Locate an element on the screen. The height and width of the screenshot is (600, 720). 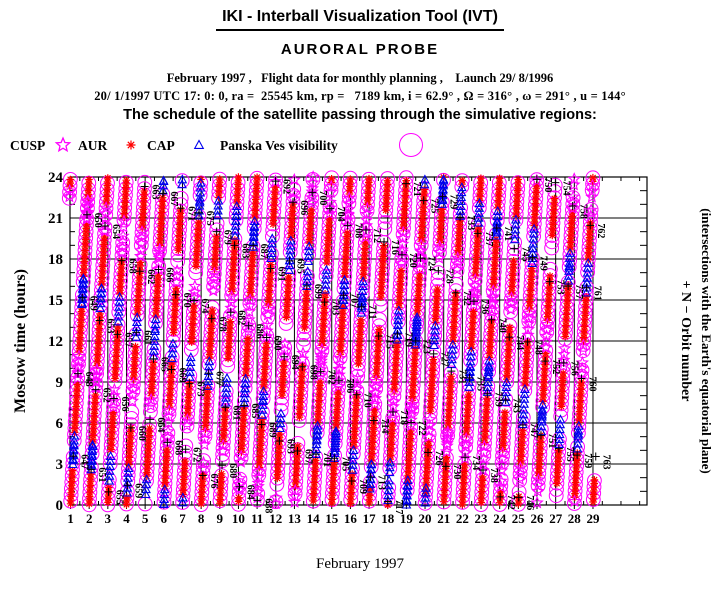
orbit-number-label: 728 is located at coordinates (448, 276).